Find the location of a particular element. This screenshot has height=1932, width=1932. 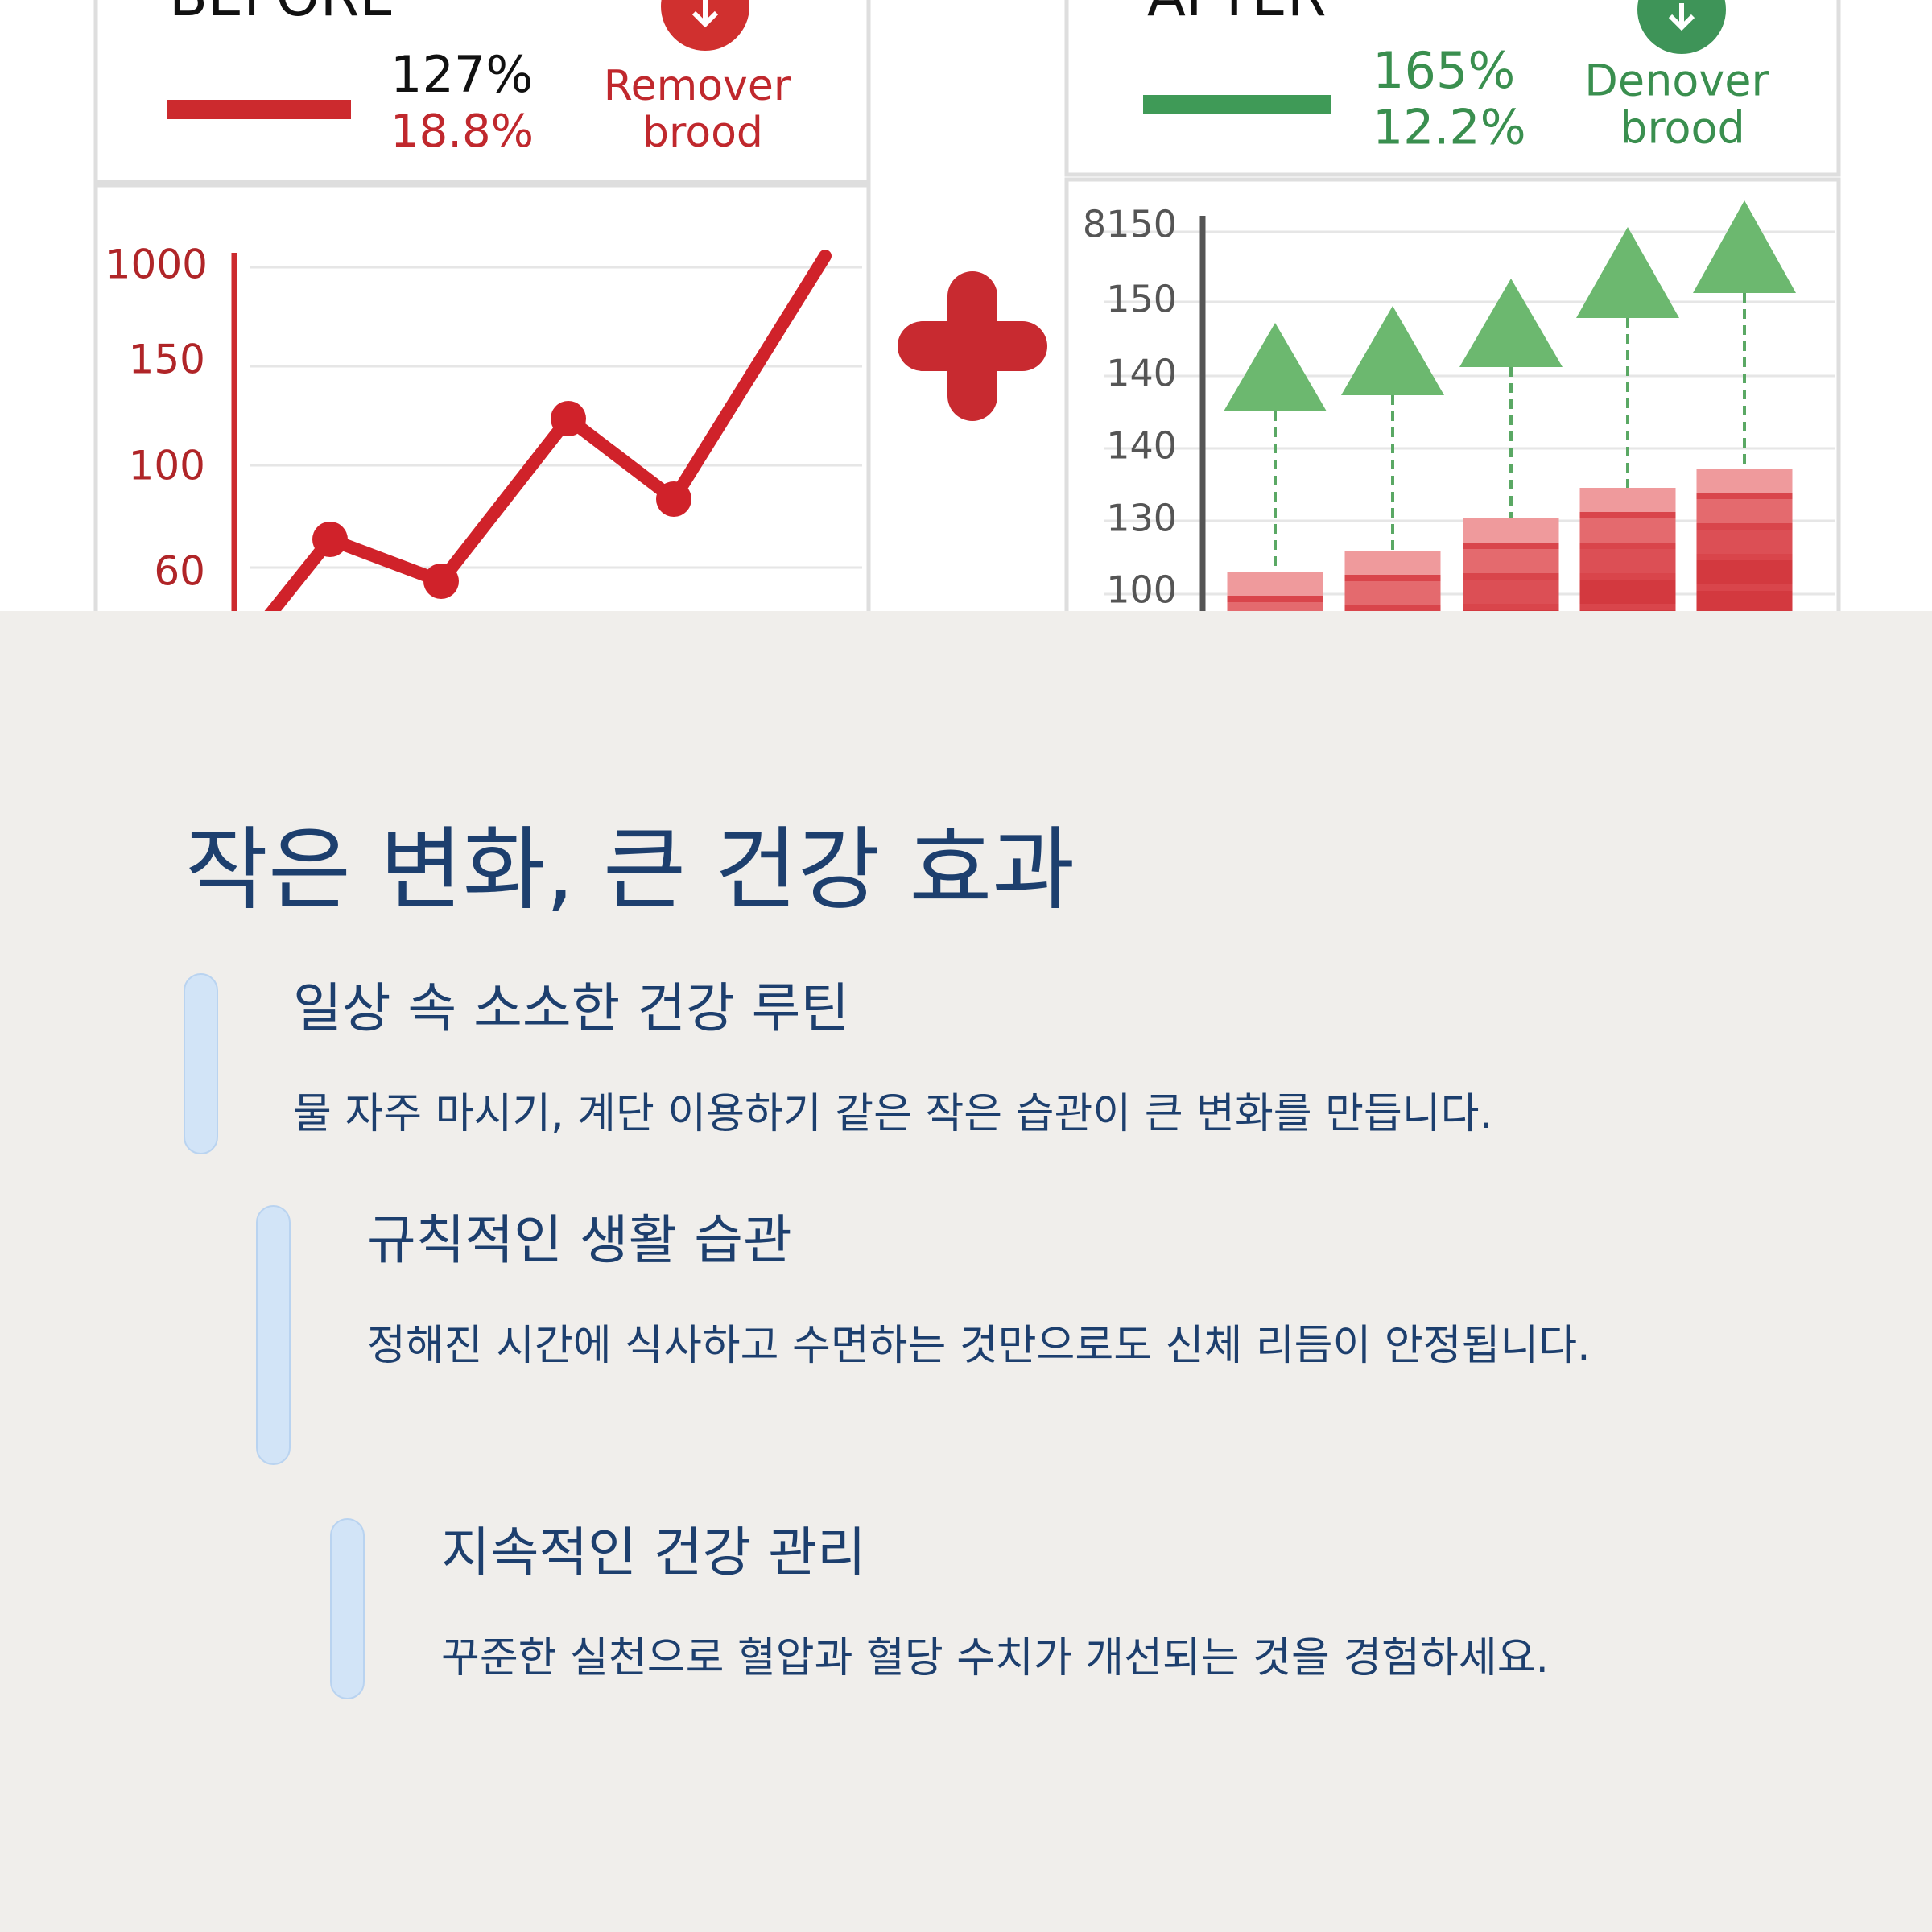

item-title: 일상 속 소소한 건강 루틴 is located at coordinates (571, 1008).